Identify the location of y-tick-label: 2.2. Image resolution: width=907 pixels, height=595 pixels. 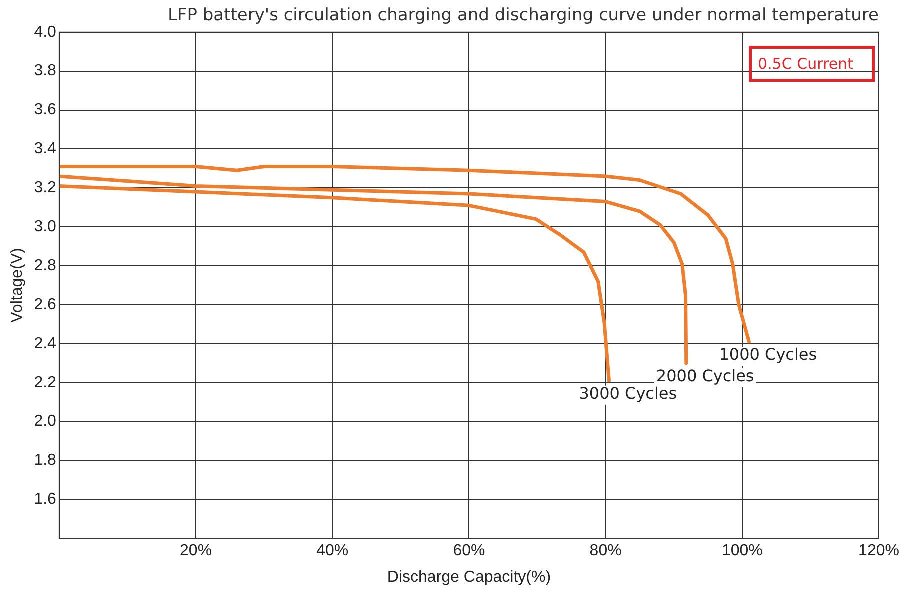
(45, 383).